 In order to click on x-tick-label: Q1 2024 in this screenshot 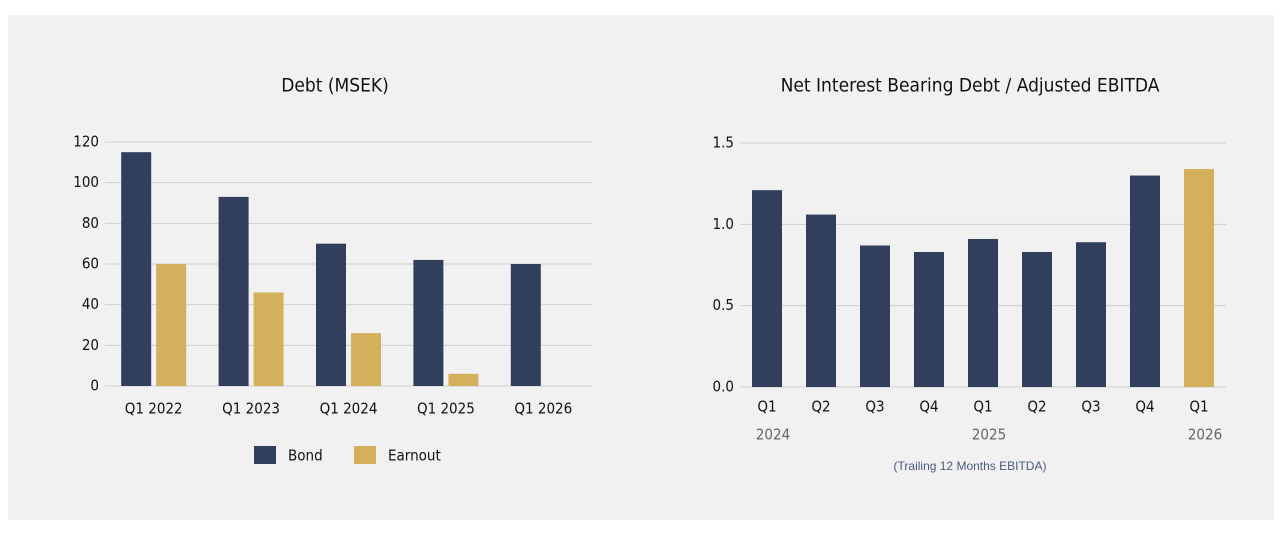, I will do `click(349, 409)`.